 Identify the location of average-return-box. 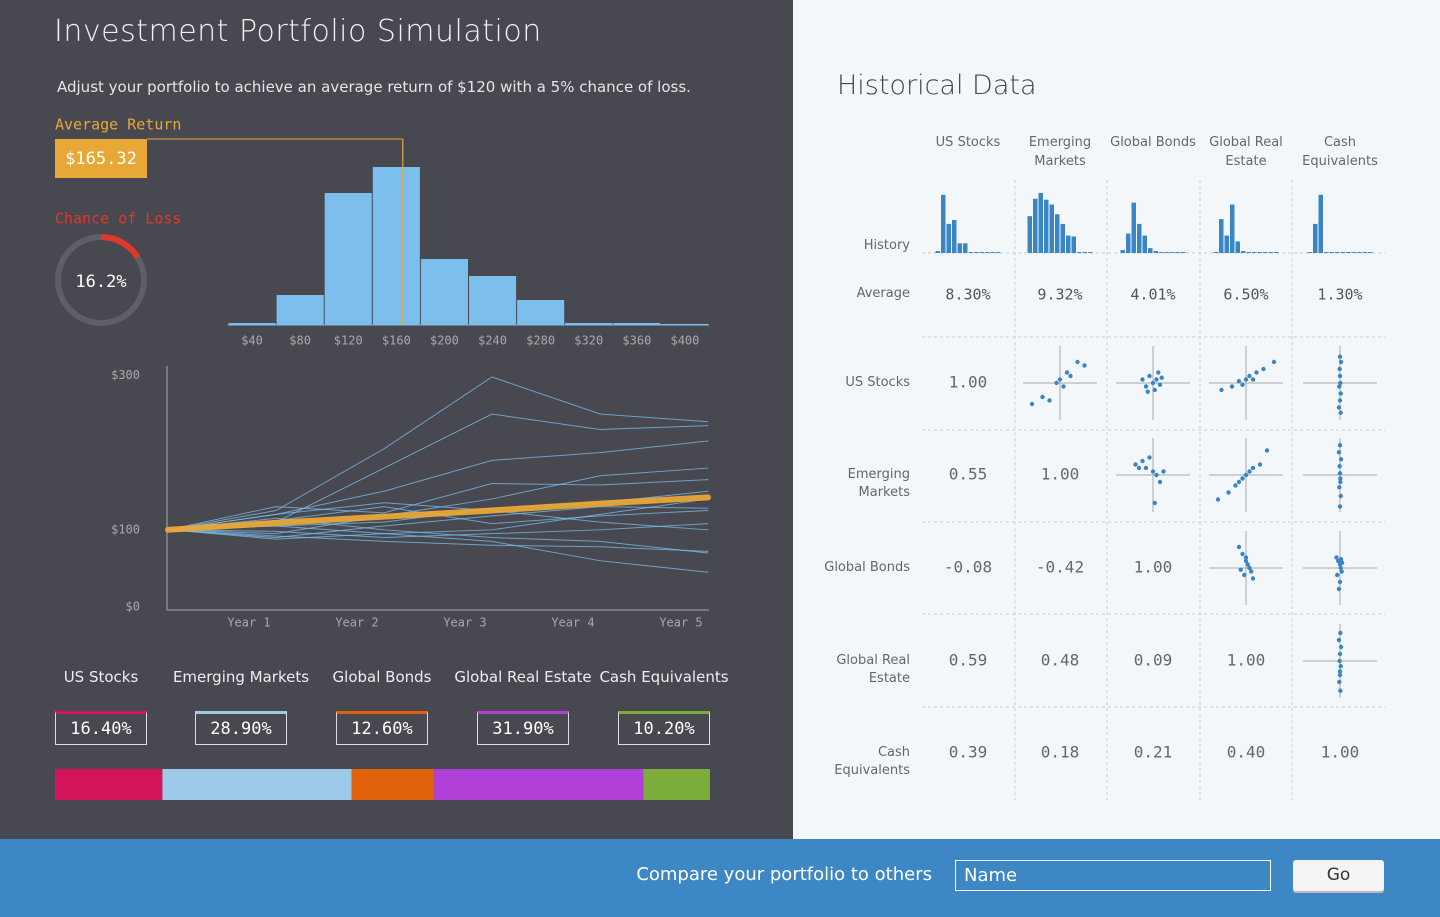
(101, 158).